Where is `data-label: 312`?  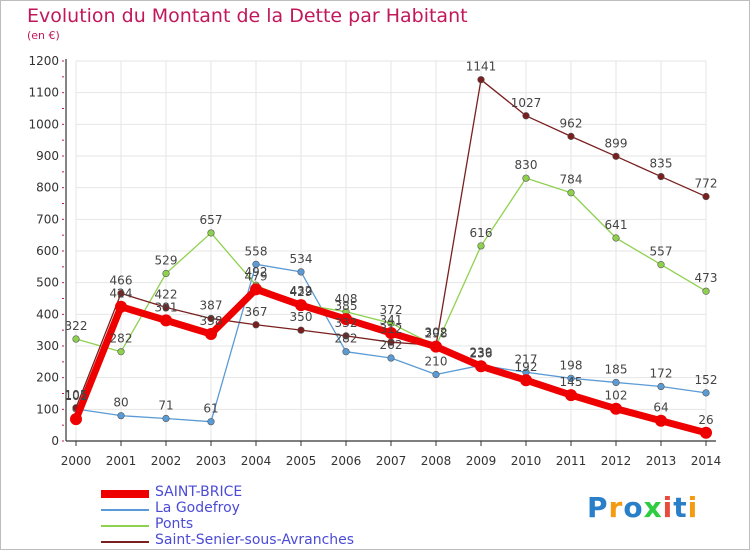
data-label: 312 is located at coordinates (391, 329).